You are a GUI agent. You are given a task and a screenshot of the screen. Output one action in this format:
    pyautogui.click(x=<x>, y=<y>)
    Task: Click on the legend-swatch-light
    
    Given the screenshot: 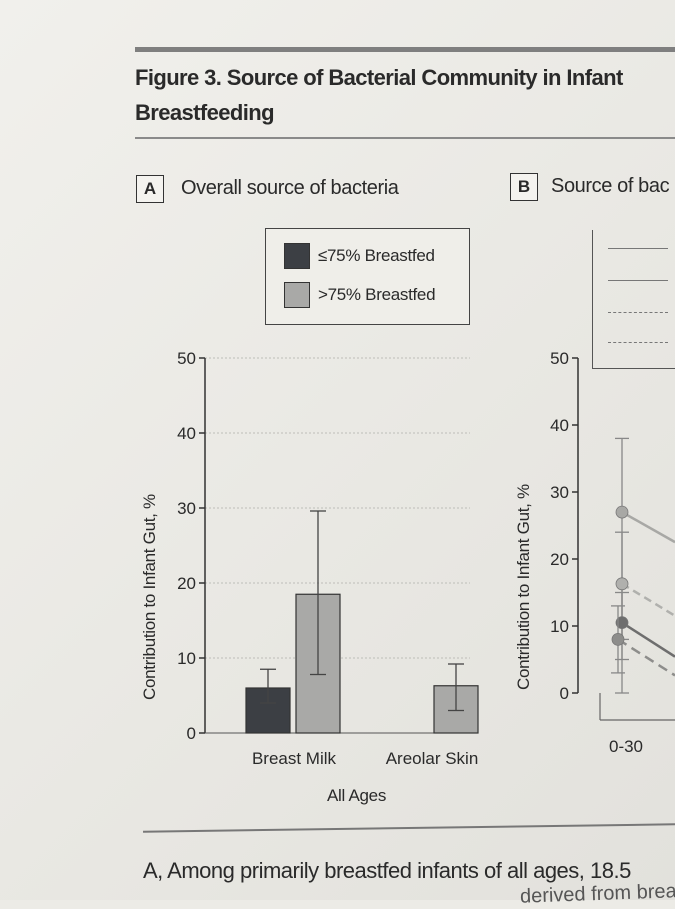 What is the action you would take?
    pyautogui.click(x=297, y=295)
    